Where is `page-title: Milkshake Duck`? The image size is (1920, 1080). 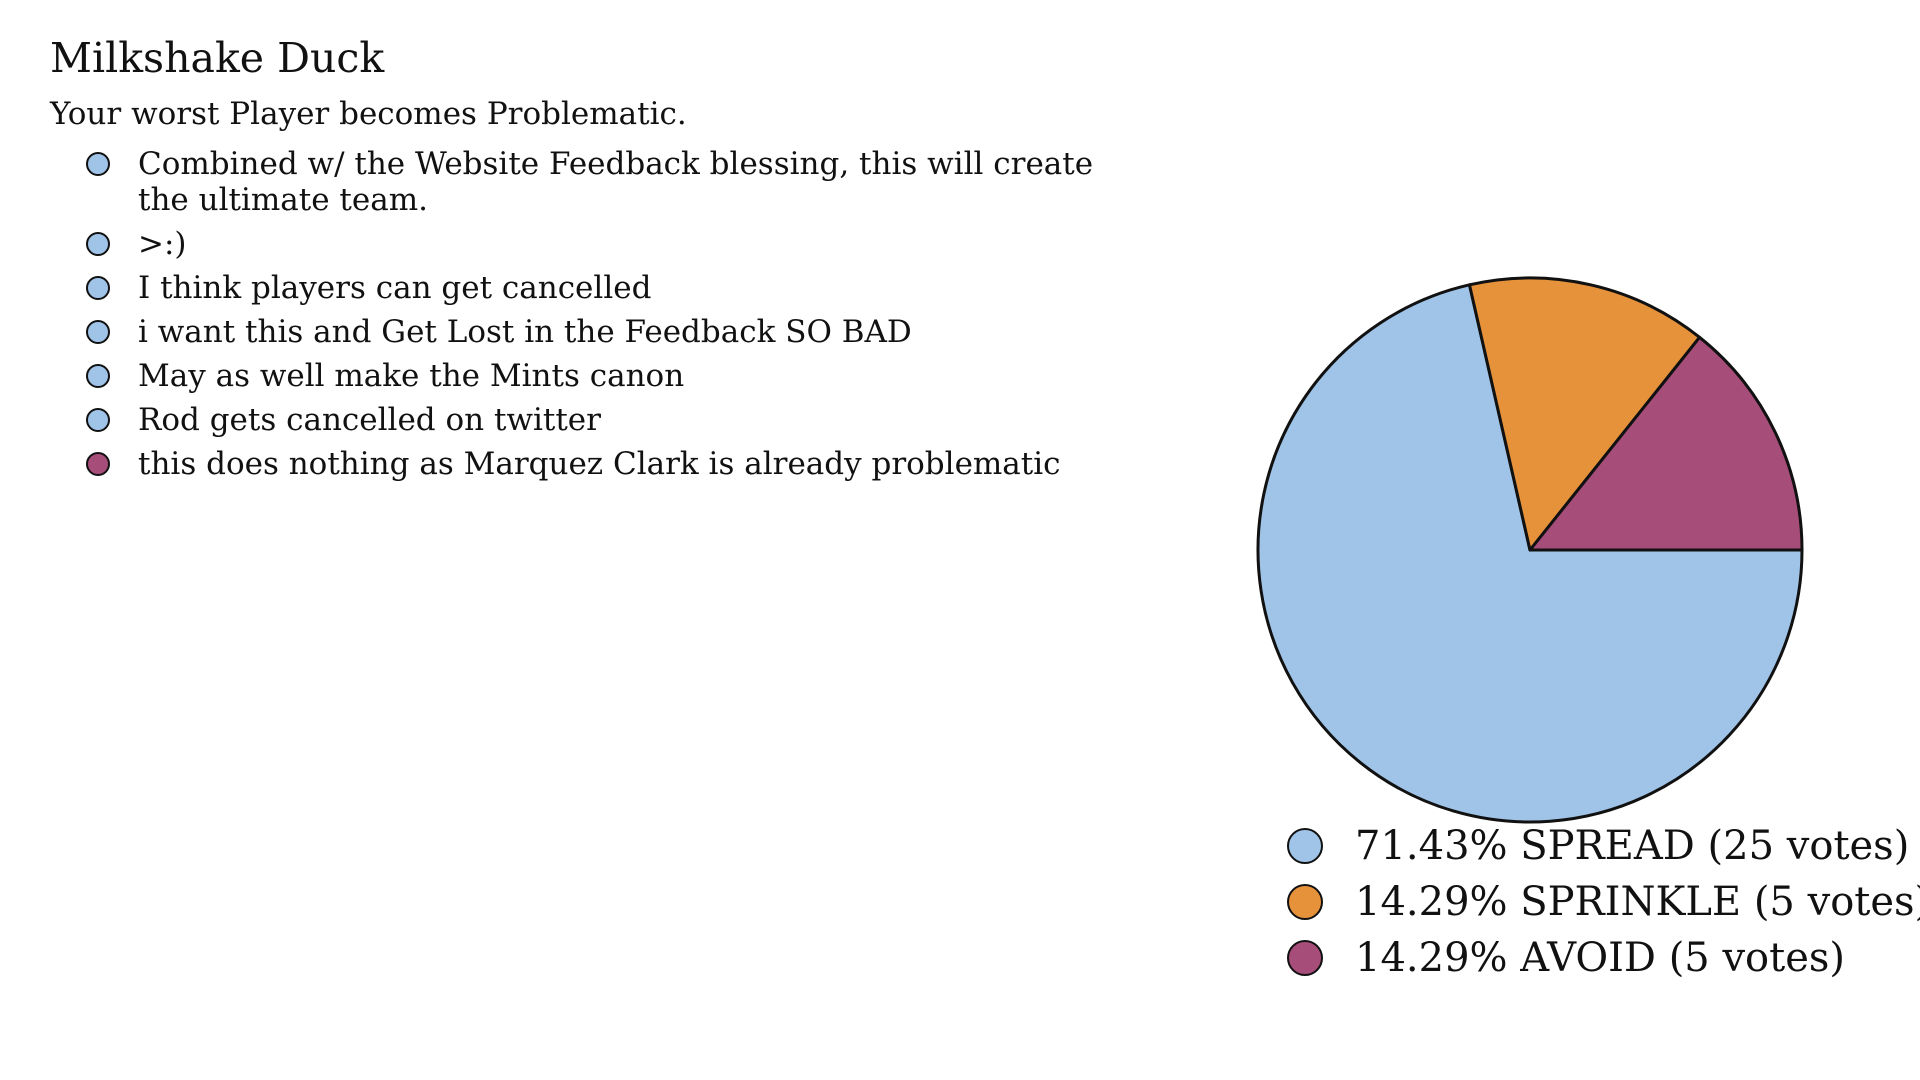
page-title: Milkshake Duck is located at coordinates (217, 58).